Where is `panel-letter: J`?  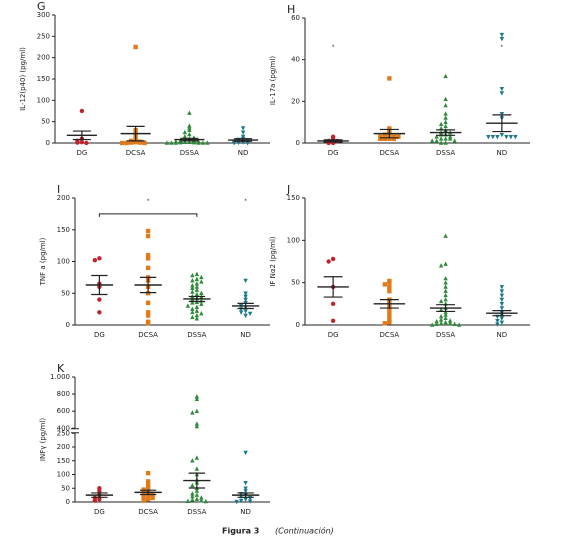 panel-letter: J is located at coordinates (288, 189).